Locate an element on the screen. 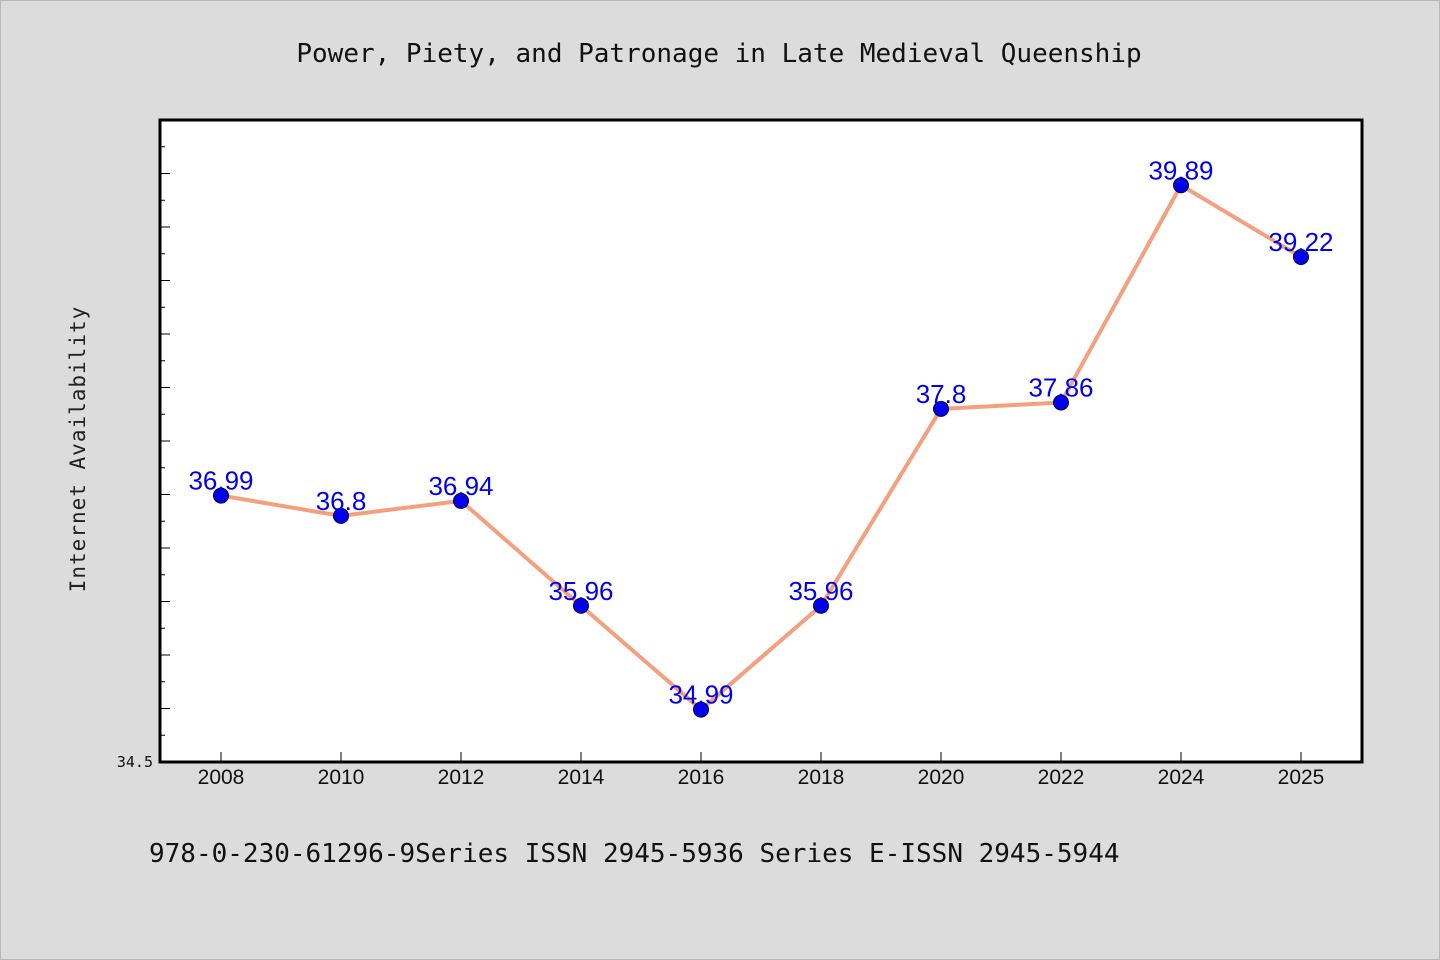  x-tick-label: 2016 is located at coordinates (701, 777).